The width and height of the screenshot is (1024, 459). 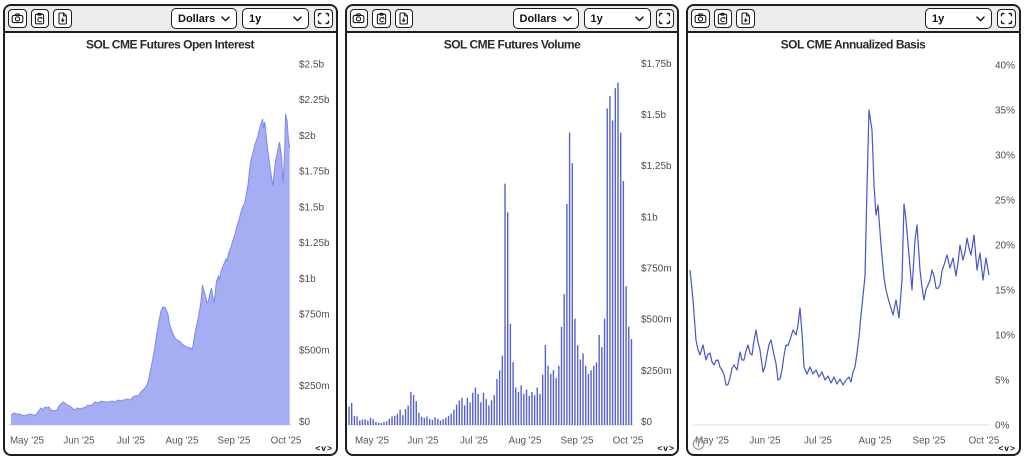 What do you see at coordinates (1005, 66) in the screenshot?
I see `svg-text: 40%` at bounding box center [1005, 66].